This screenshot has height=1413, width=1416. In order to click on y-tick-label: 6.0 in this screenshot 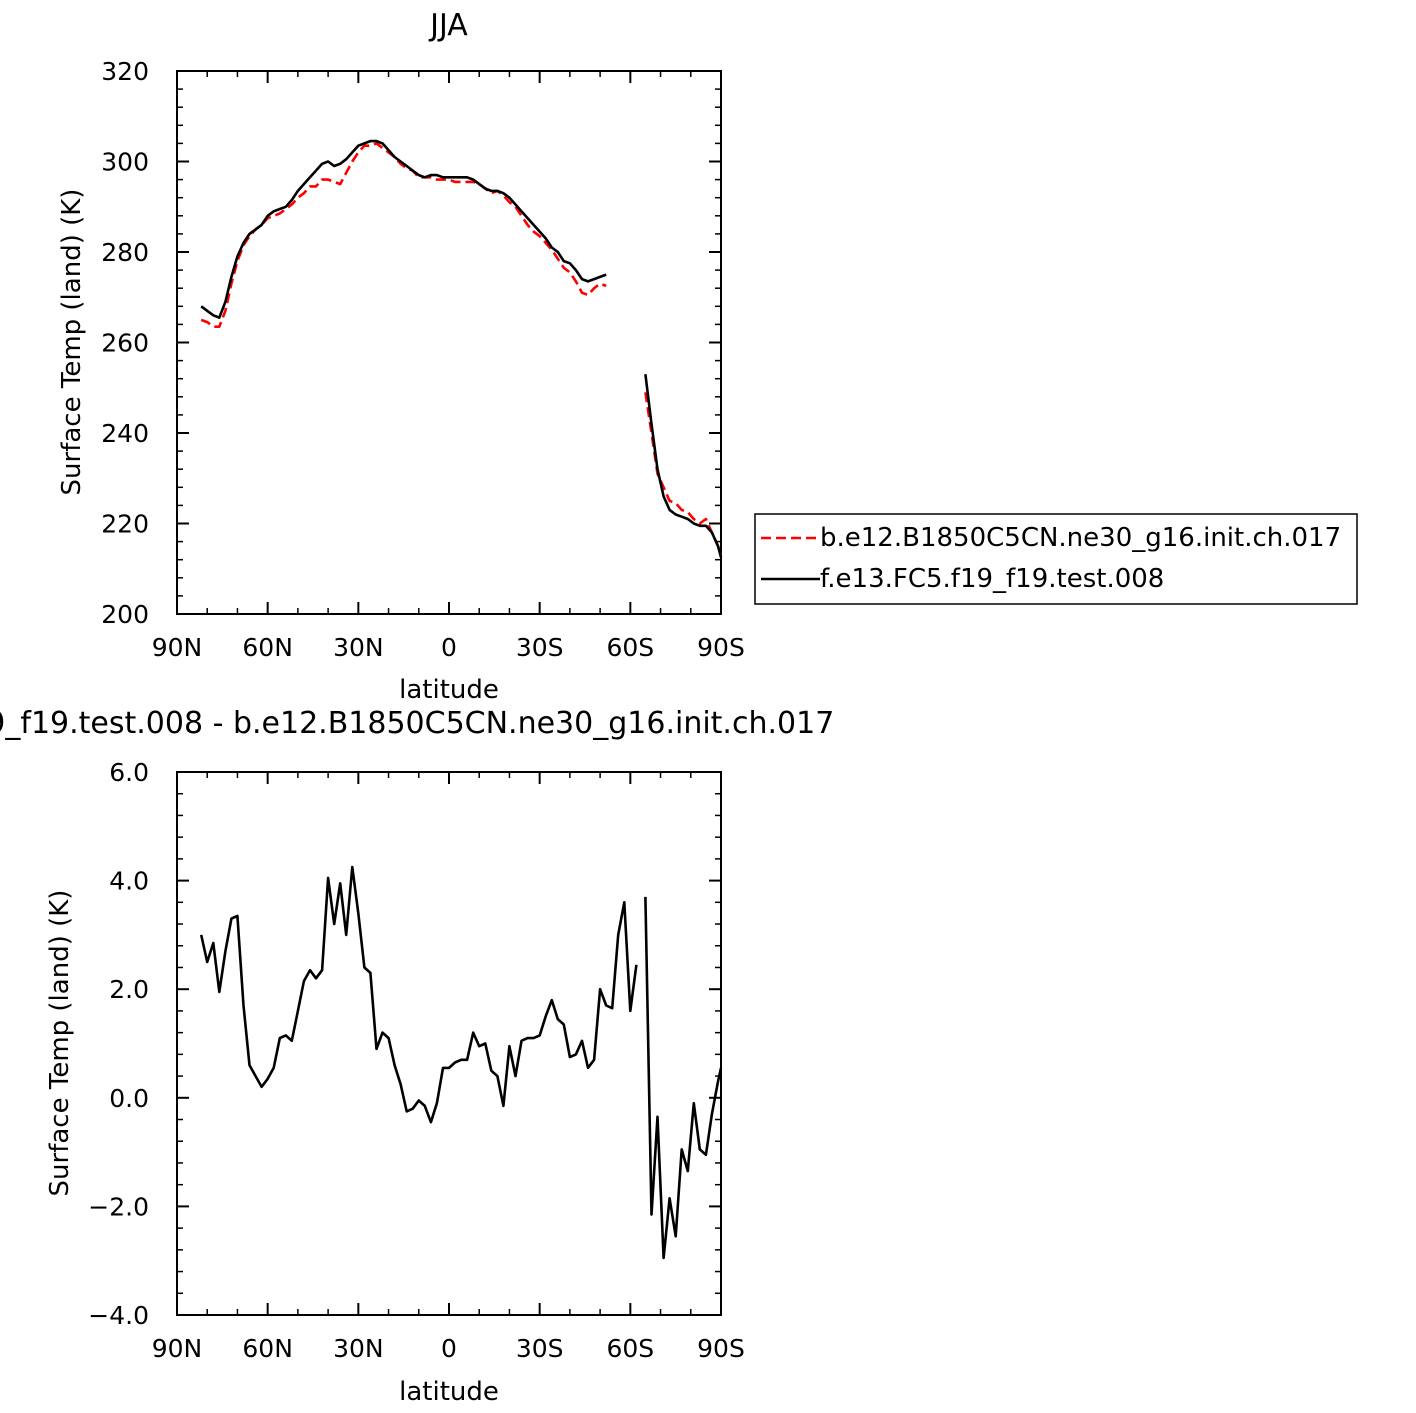, I will do `click(129, 772)`.